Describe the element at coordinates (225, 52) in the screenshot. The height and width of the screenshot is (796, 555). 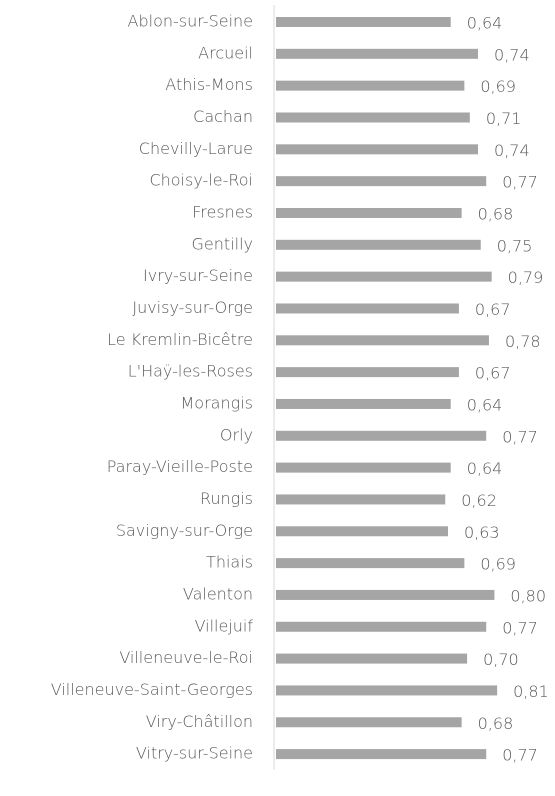
I see `category-label: Arcueil` at that location.